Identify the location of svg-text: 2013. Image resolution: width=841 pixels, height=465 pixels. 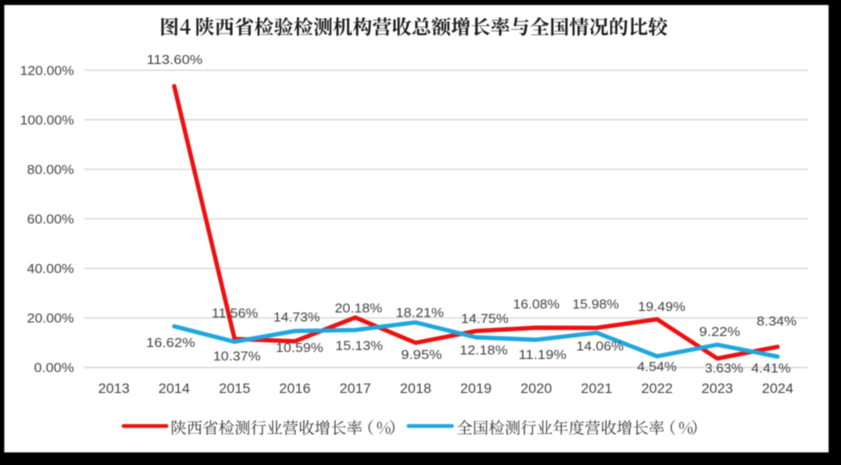
(114, 388).